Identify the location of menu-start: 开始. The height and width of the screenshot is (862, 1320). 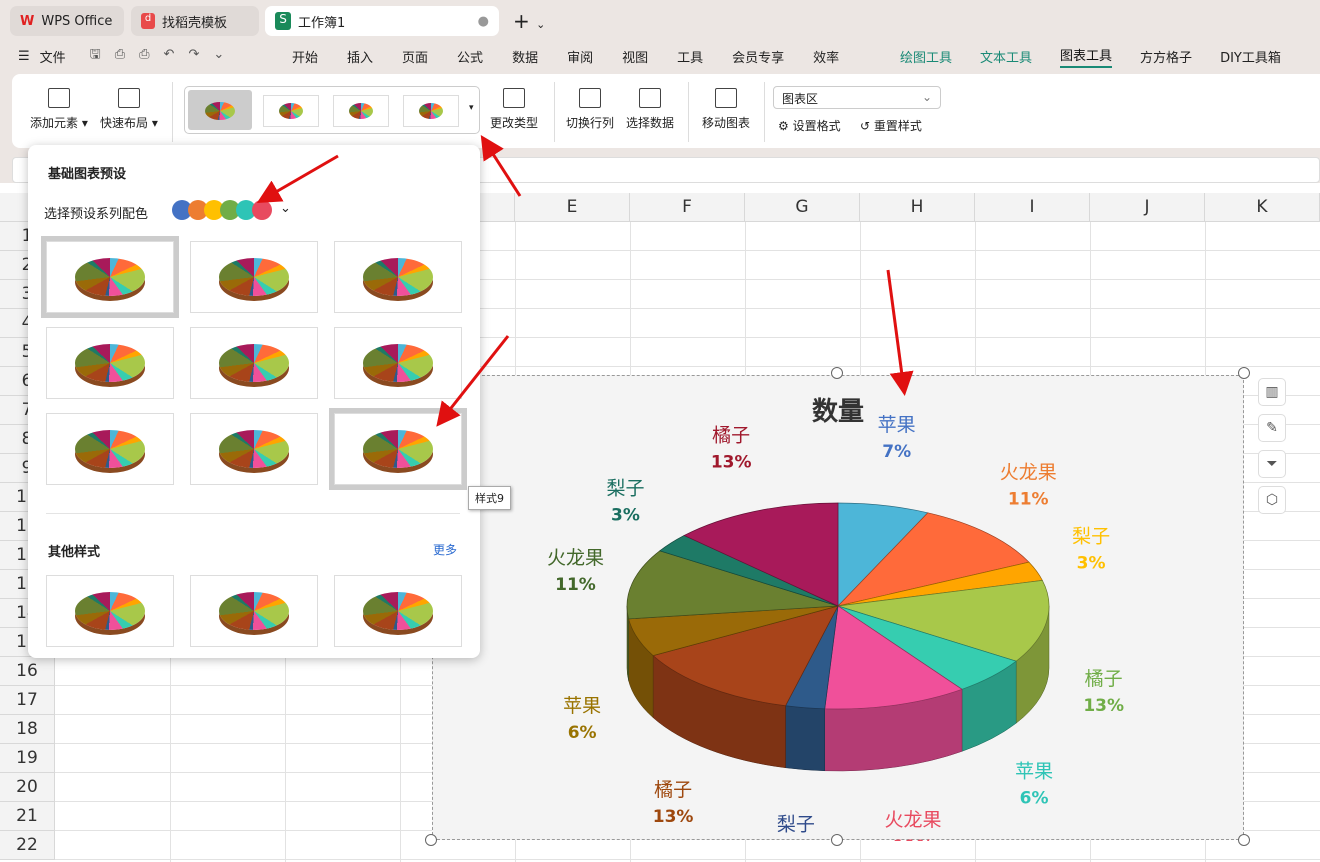
(305, 58).